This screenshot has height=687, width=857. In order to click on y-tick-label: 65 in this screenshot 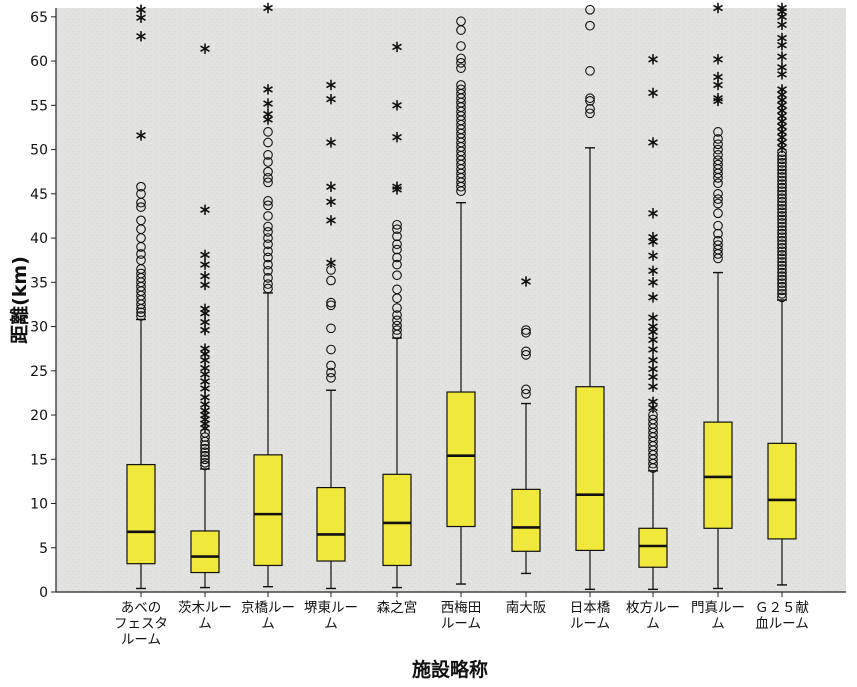, I will do `click(39, 18)`.